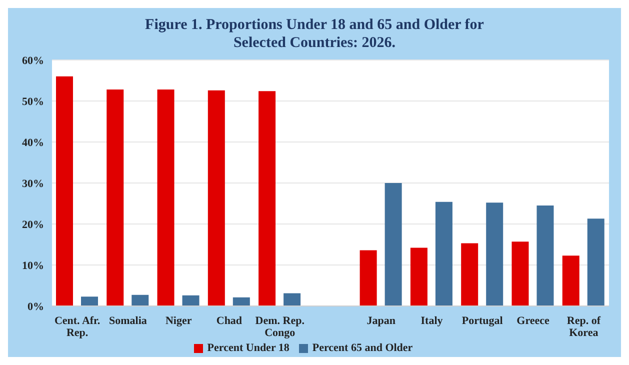 This screenshot has height=365, width=629. Describe the element at coordinates (33, 142) in the screenshot. I see `y-tick-label: 40%` at that location.